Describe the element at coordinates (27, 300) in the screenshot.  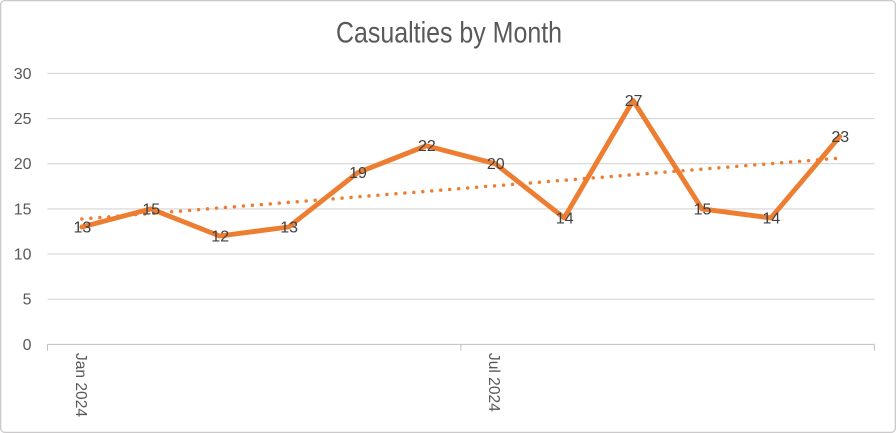
I see `svg-text: 5` at that location.